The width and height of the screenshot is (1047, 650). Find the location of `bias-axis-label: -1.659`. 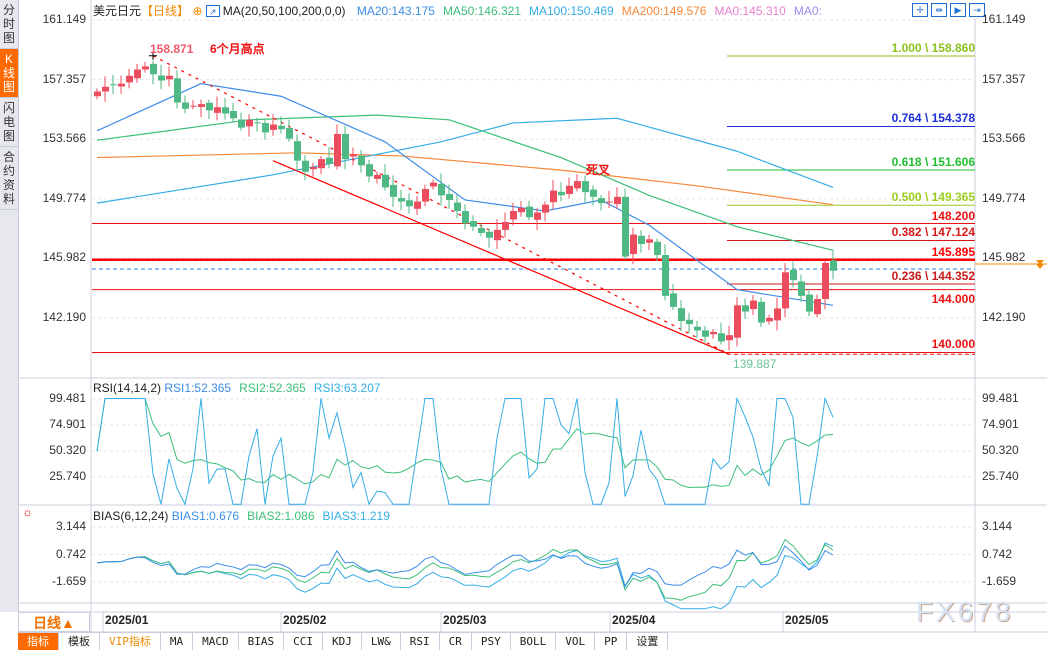

bias-axis-label: -1.659 is located at coordinates (68, 580).